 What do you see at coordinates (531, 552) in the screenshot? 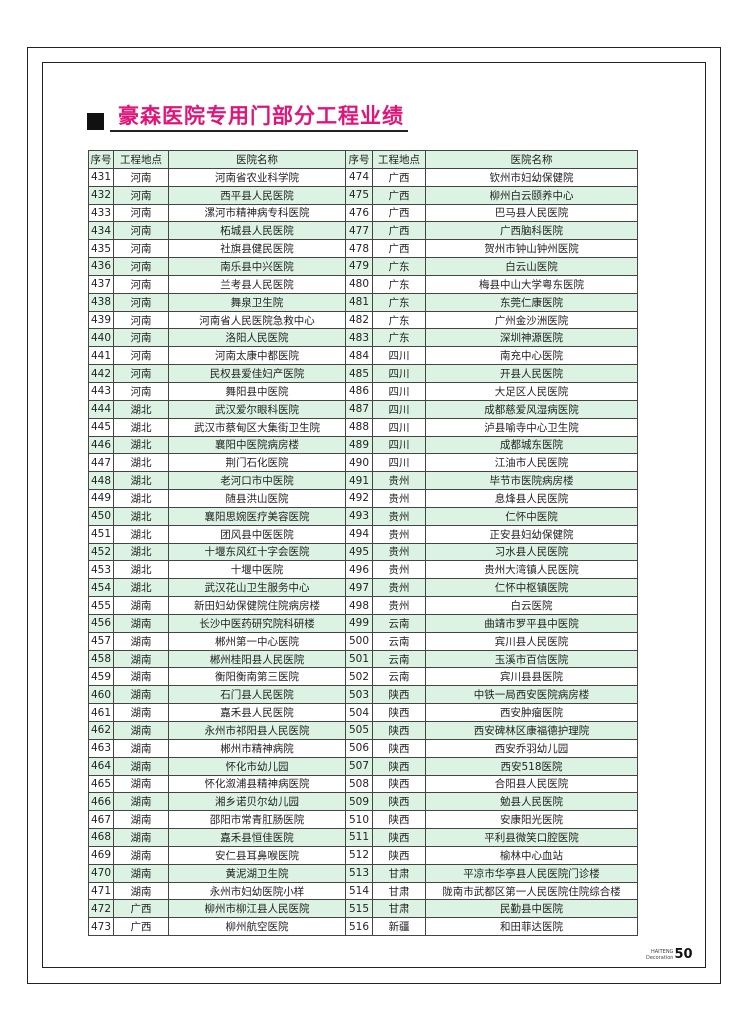
I see `row-hospital-right: 习水县人民医院` at bounding box center [531, 552].